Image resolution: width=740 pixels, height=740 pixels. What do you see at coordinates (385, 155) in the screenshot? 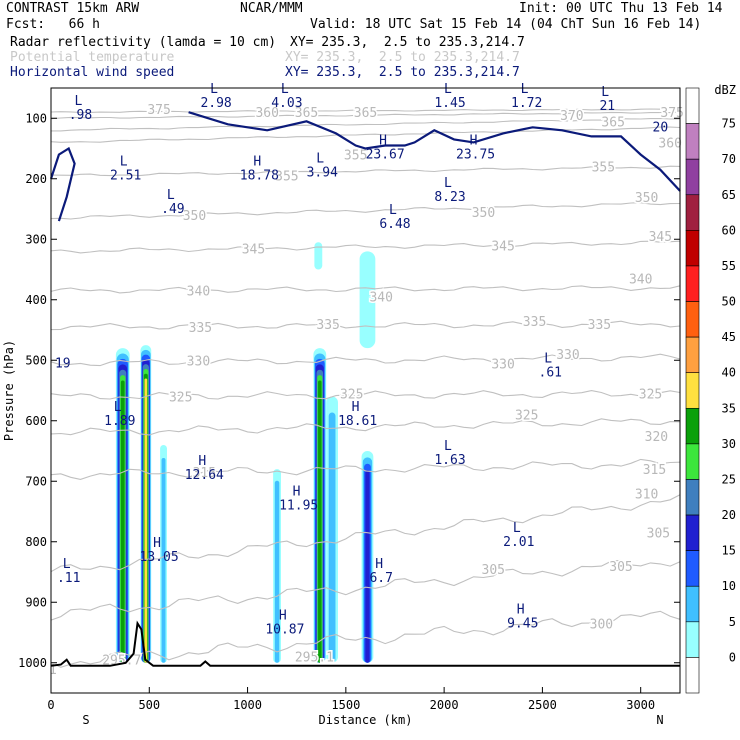
I see `wind-extremum-value: 23.67` at bounding box center [385, 155].